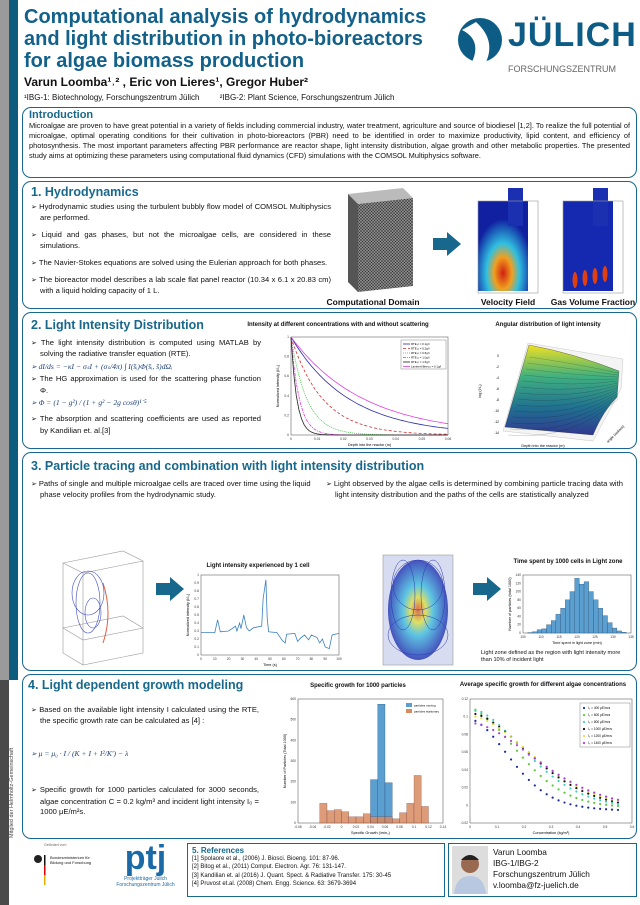 The height and width of the screenshot is (905, 640). Describe the element at coordinates (196, 631) in the screenshot. I see `y-tick-label: 0.3` at that location.